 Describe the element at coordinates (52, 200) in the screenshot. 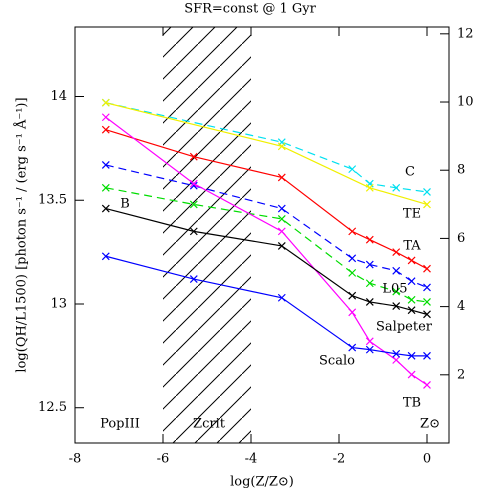

I see `y-tick-label: 13.5` at that location.